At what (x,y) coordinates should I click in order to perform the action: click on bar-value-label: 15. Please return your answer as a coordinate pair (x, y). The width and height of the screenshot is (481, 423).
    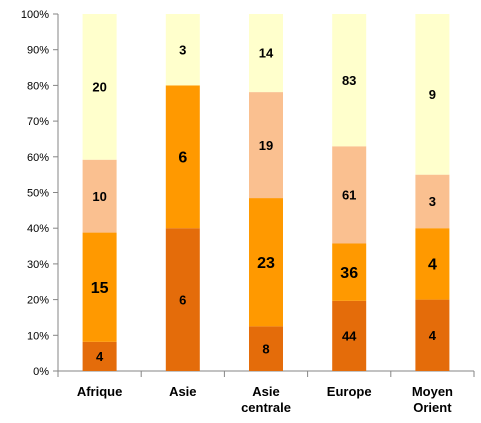
    Looking at the image, I should click on (100, 288).